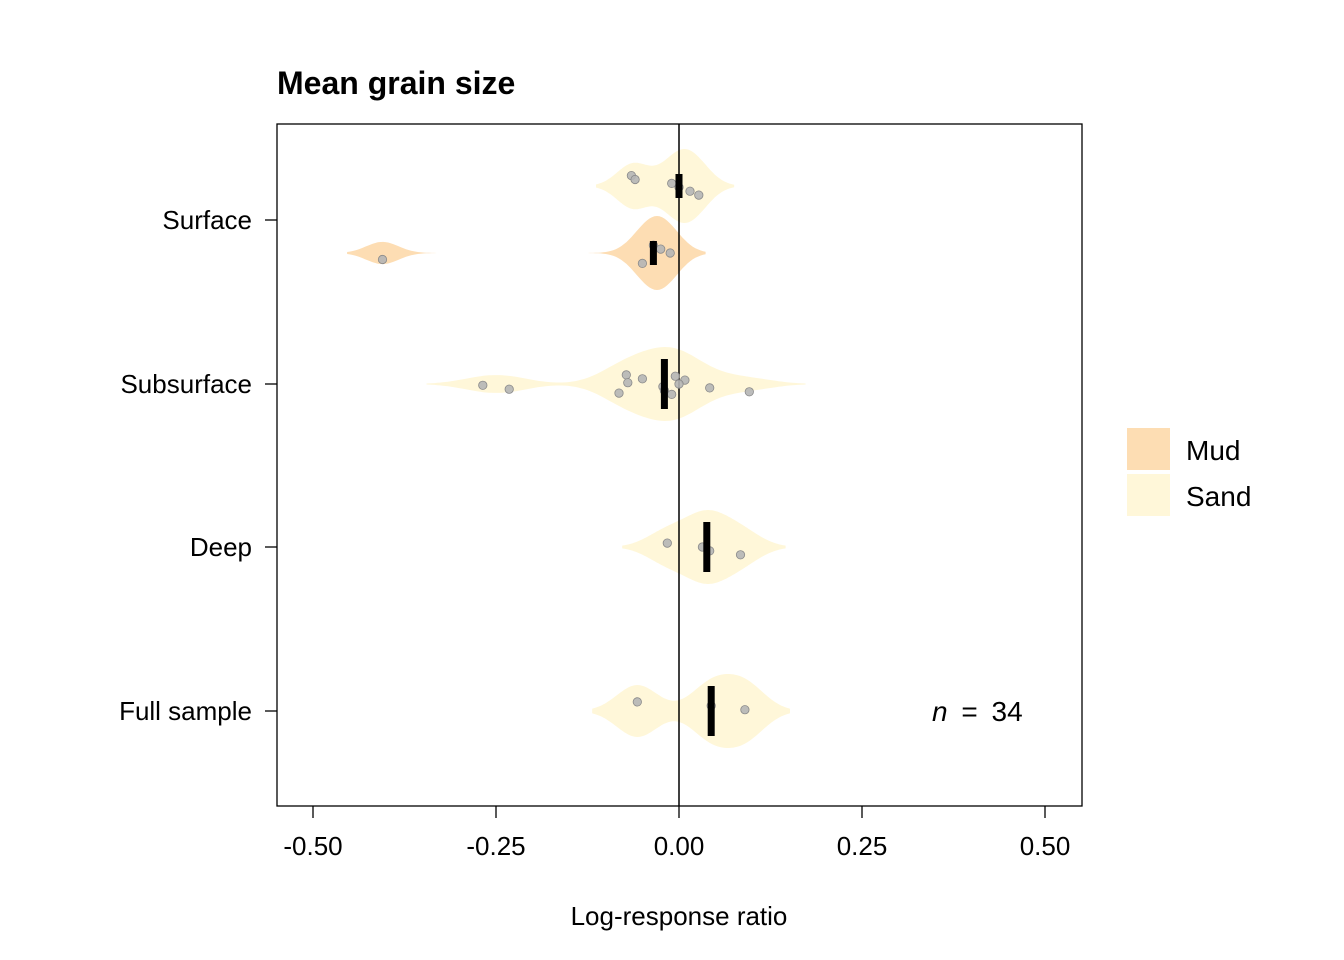 The image size is (1344, 960). What do you see at coordinates (495, 846) in the screenshot?
I see `x-tick-label: -0.25` at bounding box center [495, 846].